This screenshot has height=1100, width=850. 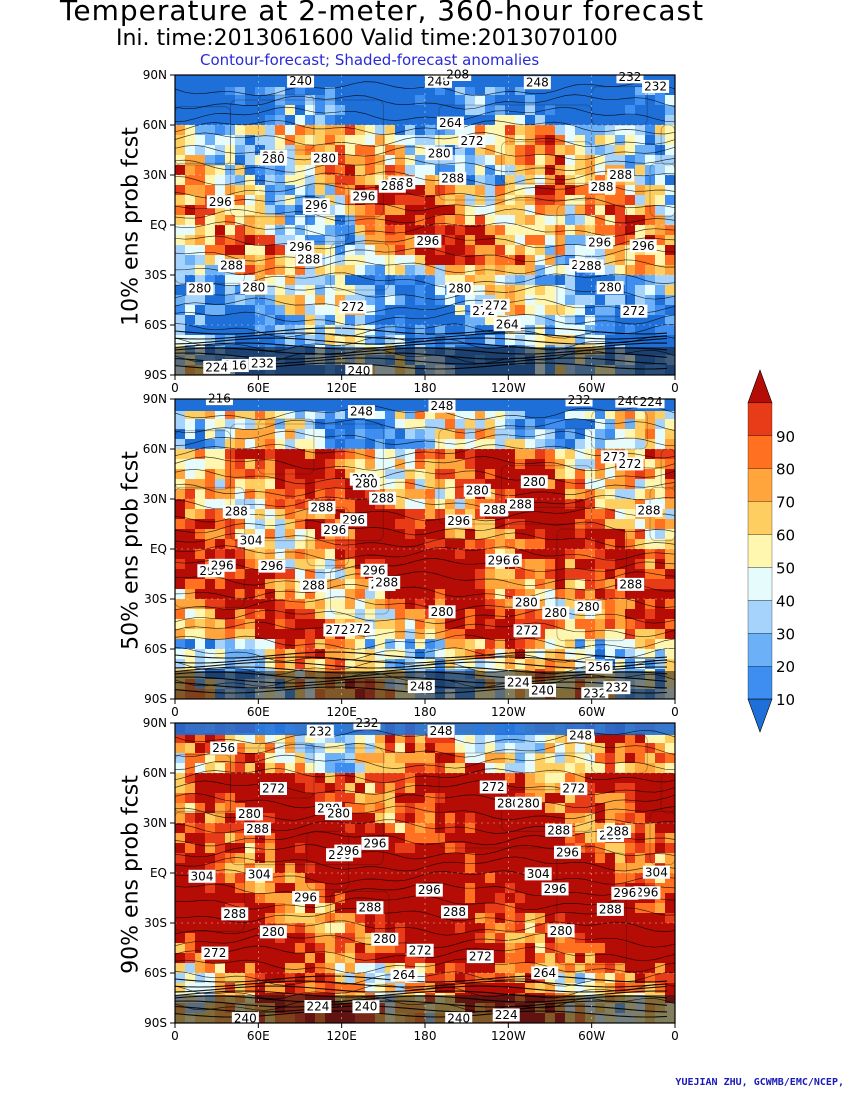 What do you see at coordinates (441, 731) in the screenshot?
I see `contour-label: 248` at bounding box center [441, 731].